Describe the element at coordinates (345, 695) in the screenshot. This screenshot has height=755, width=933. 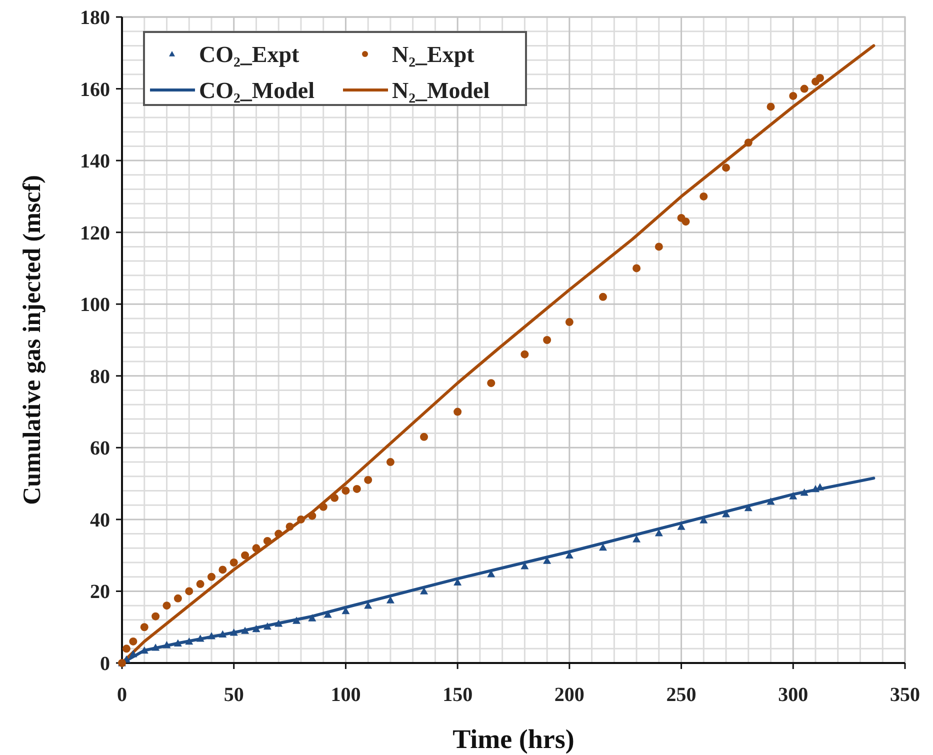
I see `x-tick-label: 100` at that location.